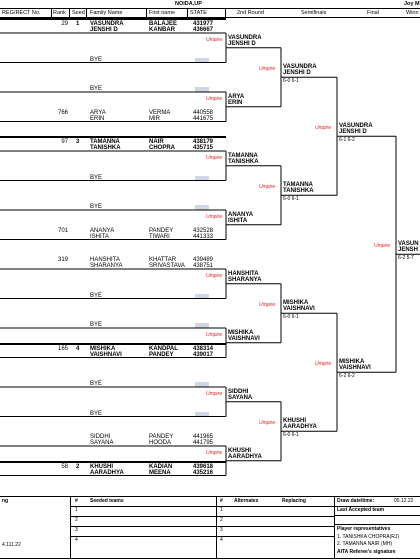 This screenshot has height=560, width=420. I want to click on seeded-row-number: 3, so click(76, 530).